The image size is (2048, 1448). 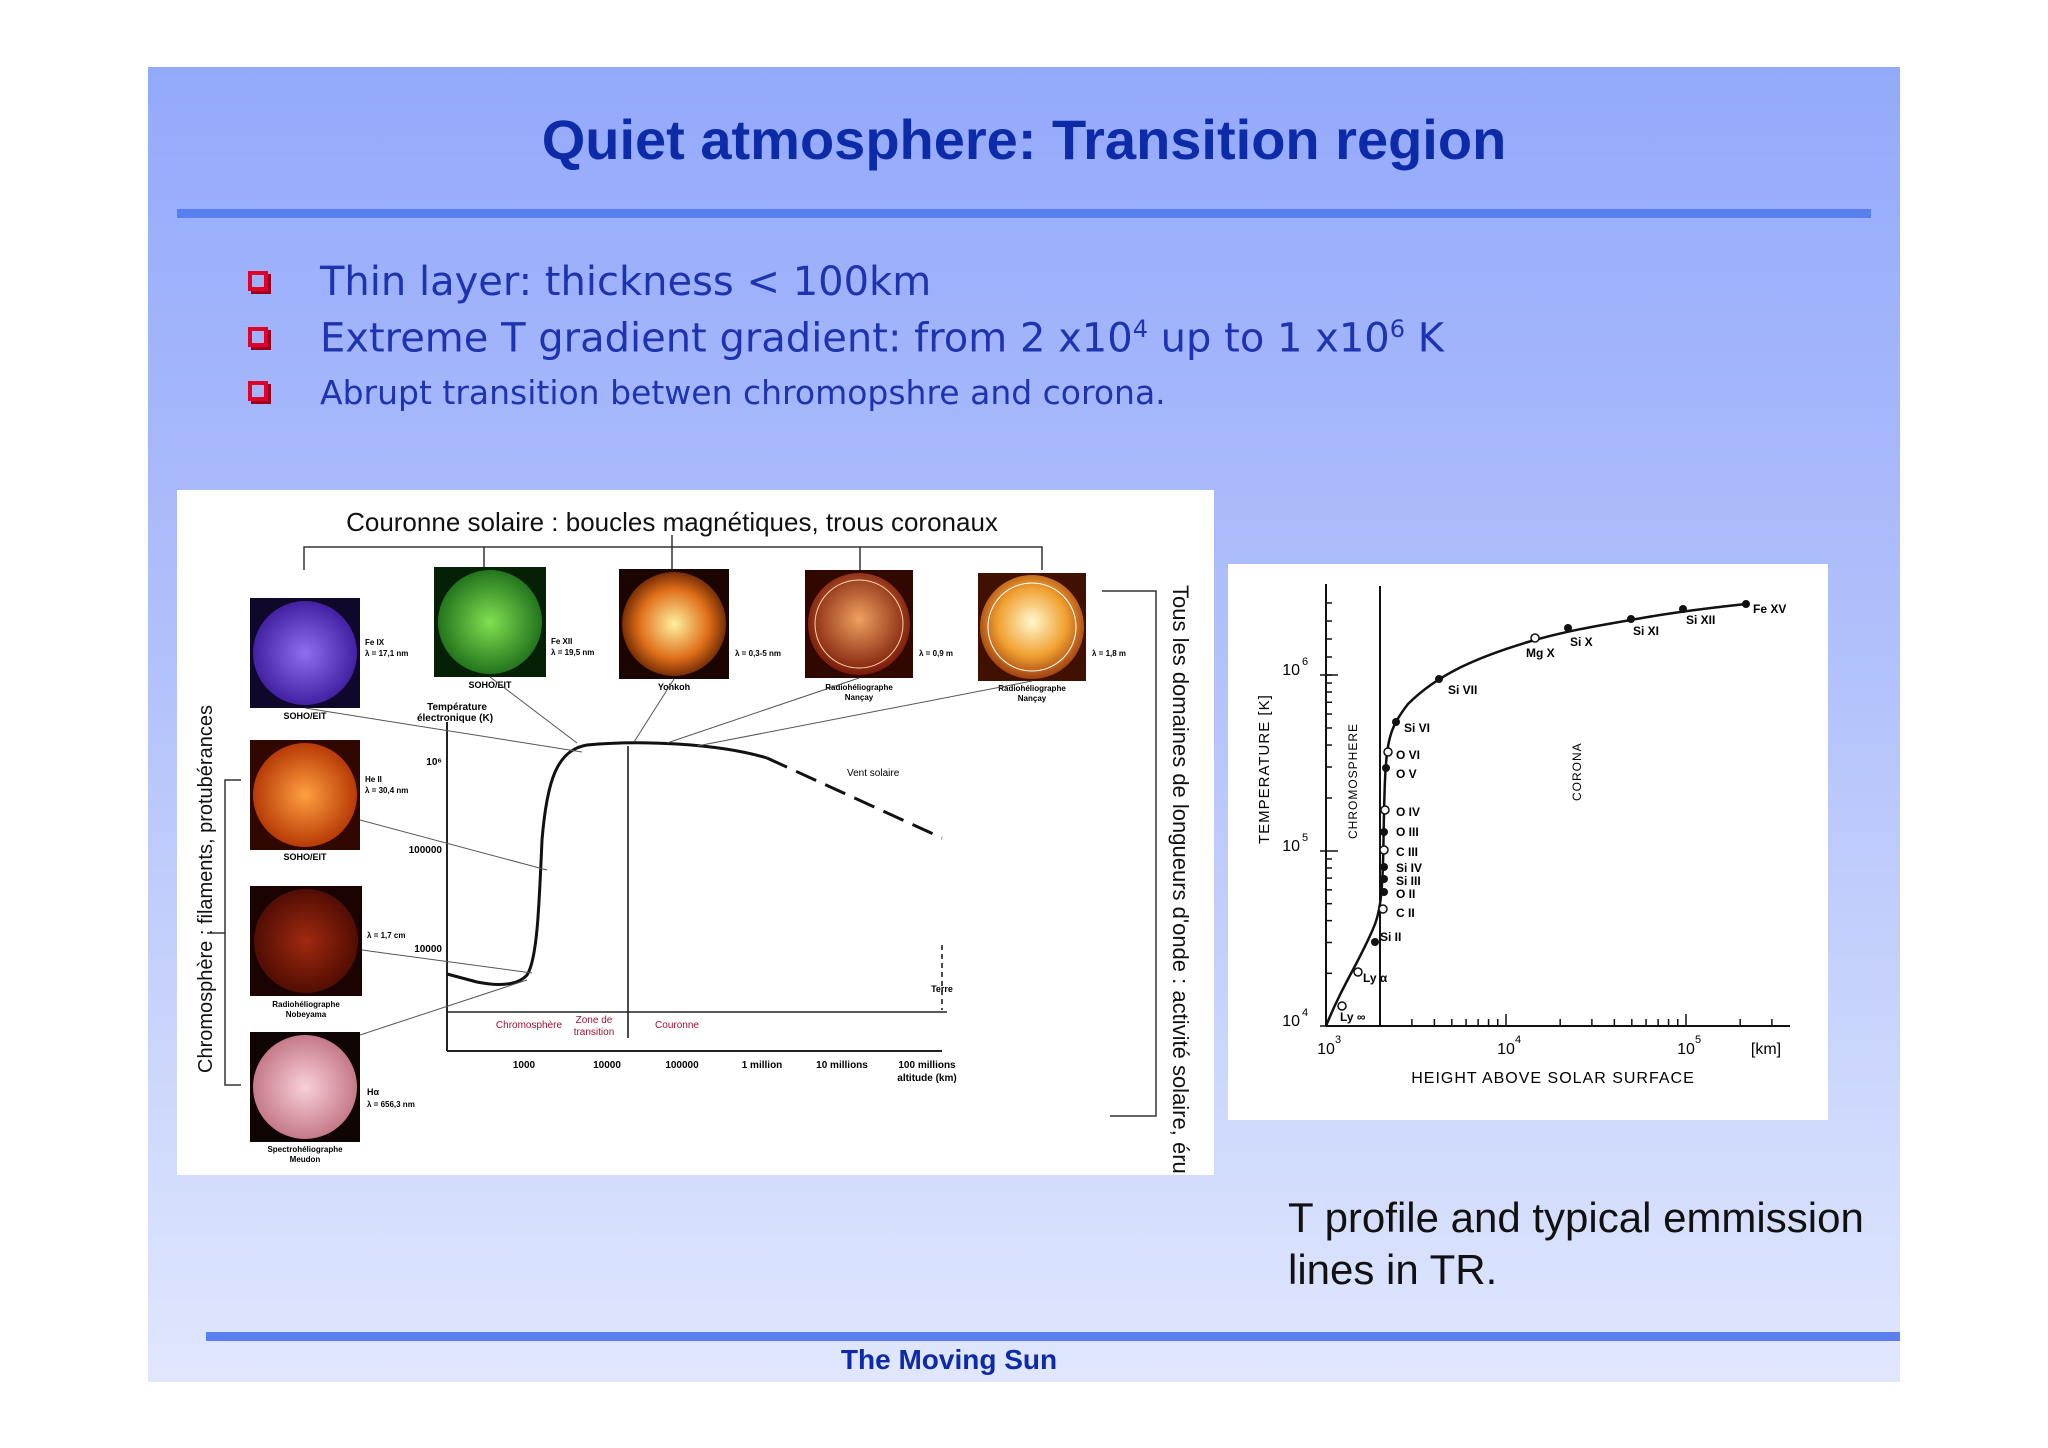 What do you see at coordinates (1375, 978) in the screenshot?
I see `svg-text: Ly α` at bounding box center [1375, 978].